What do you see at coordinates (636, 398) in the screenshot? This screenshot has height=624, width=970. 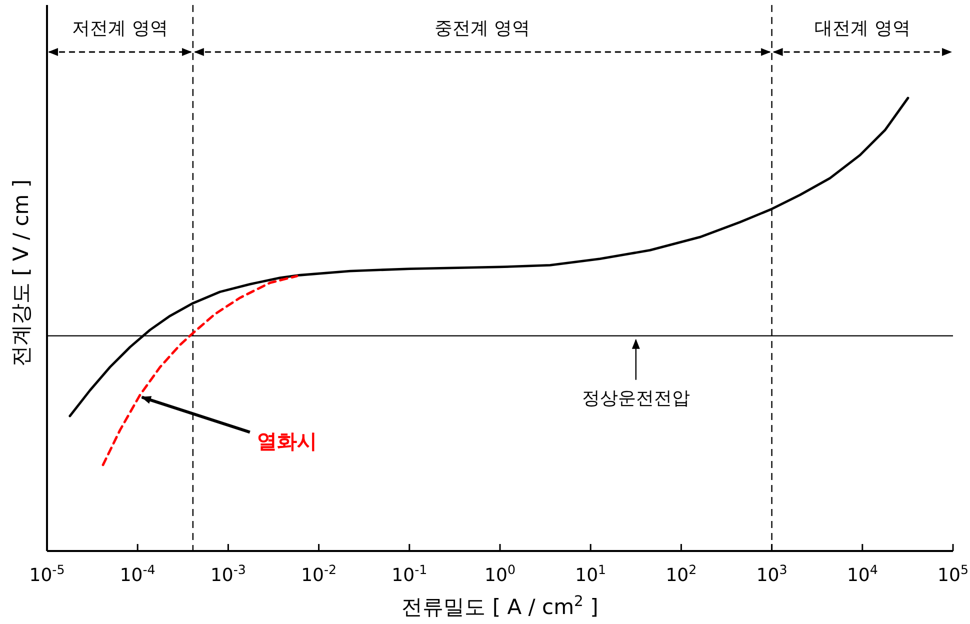 I see `legend-label: 정상운전전압` at bounding box center [636, 398].